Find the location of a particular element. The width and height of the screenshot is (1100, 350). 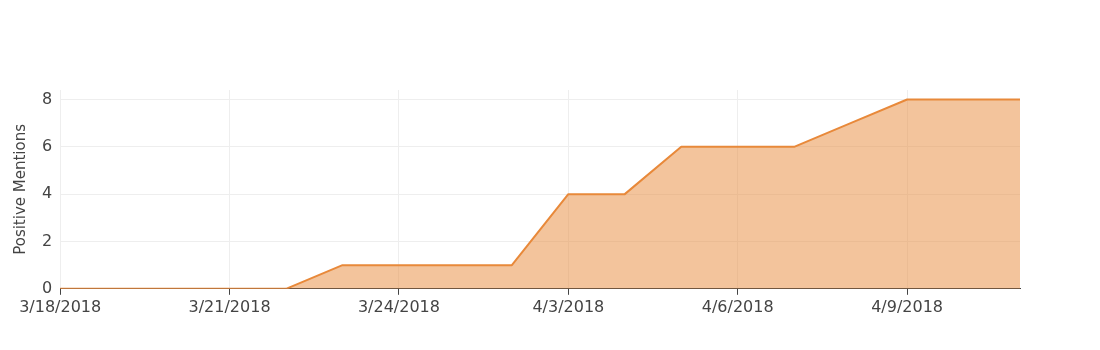

x-tick-label: 4/6/2018 is located at coordinates (737, 306).